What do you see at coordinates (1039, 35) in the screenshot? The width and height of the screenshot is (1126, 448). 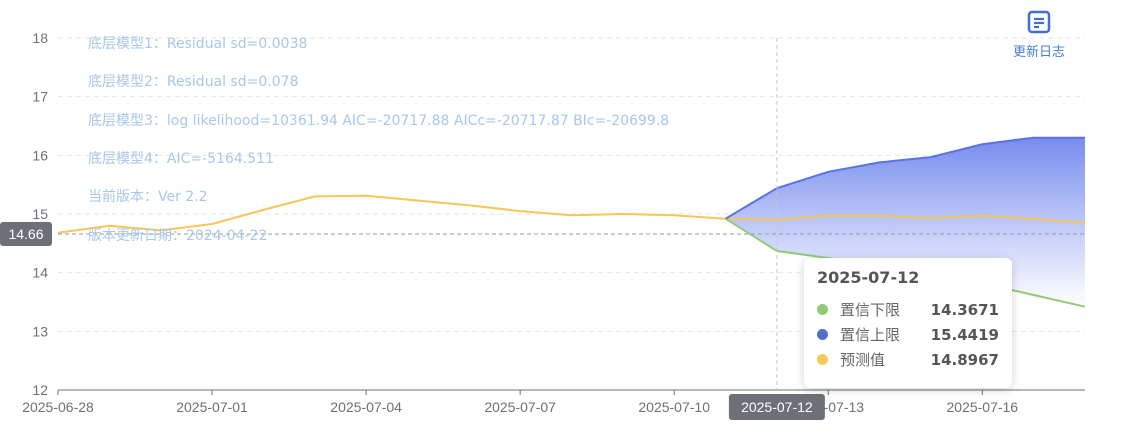 I see `changelog-button: 更新日志` at bounding box center [1039, 35].